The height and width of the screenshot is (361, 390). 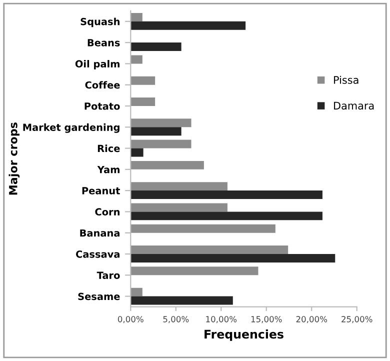 I want to click on x-tick-label: 15,00%, so click(x=266, y=320).